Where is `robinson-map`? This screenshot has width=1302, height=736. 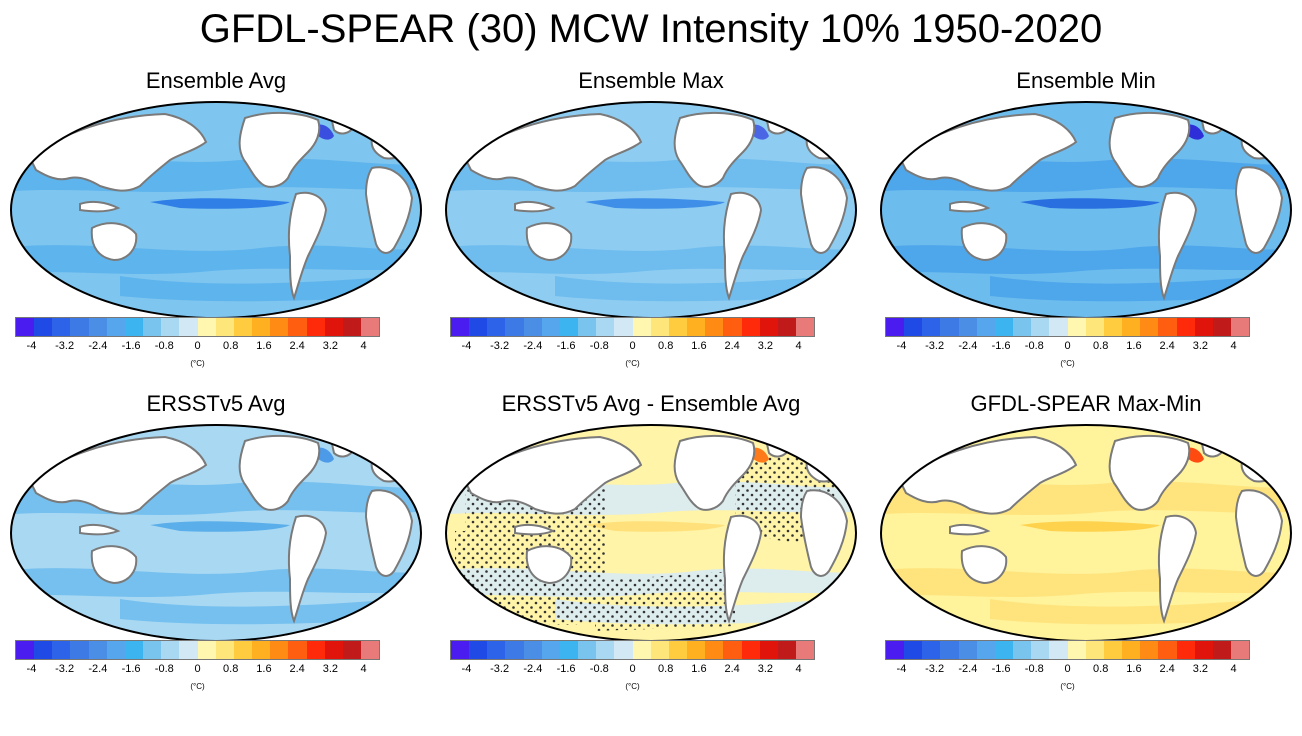
robinson-map is located at coordinates (651, 210).